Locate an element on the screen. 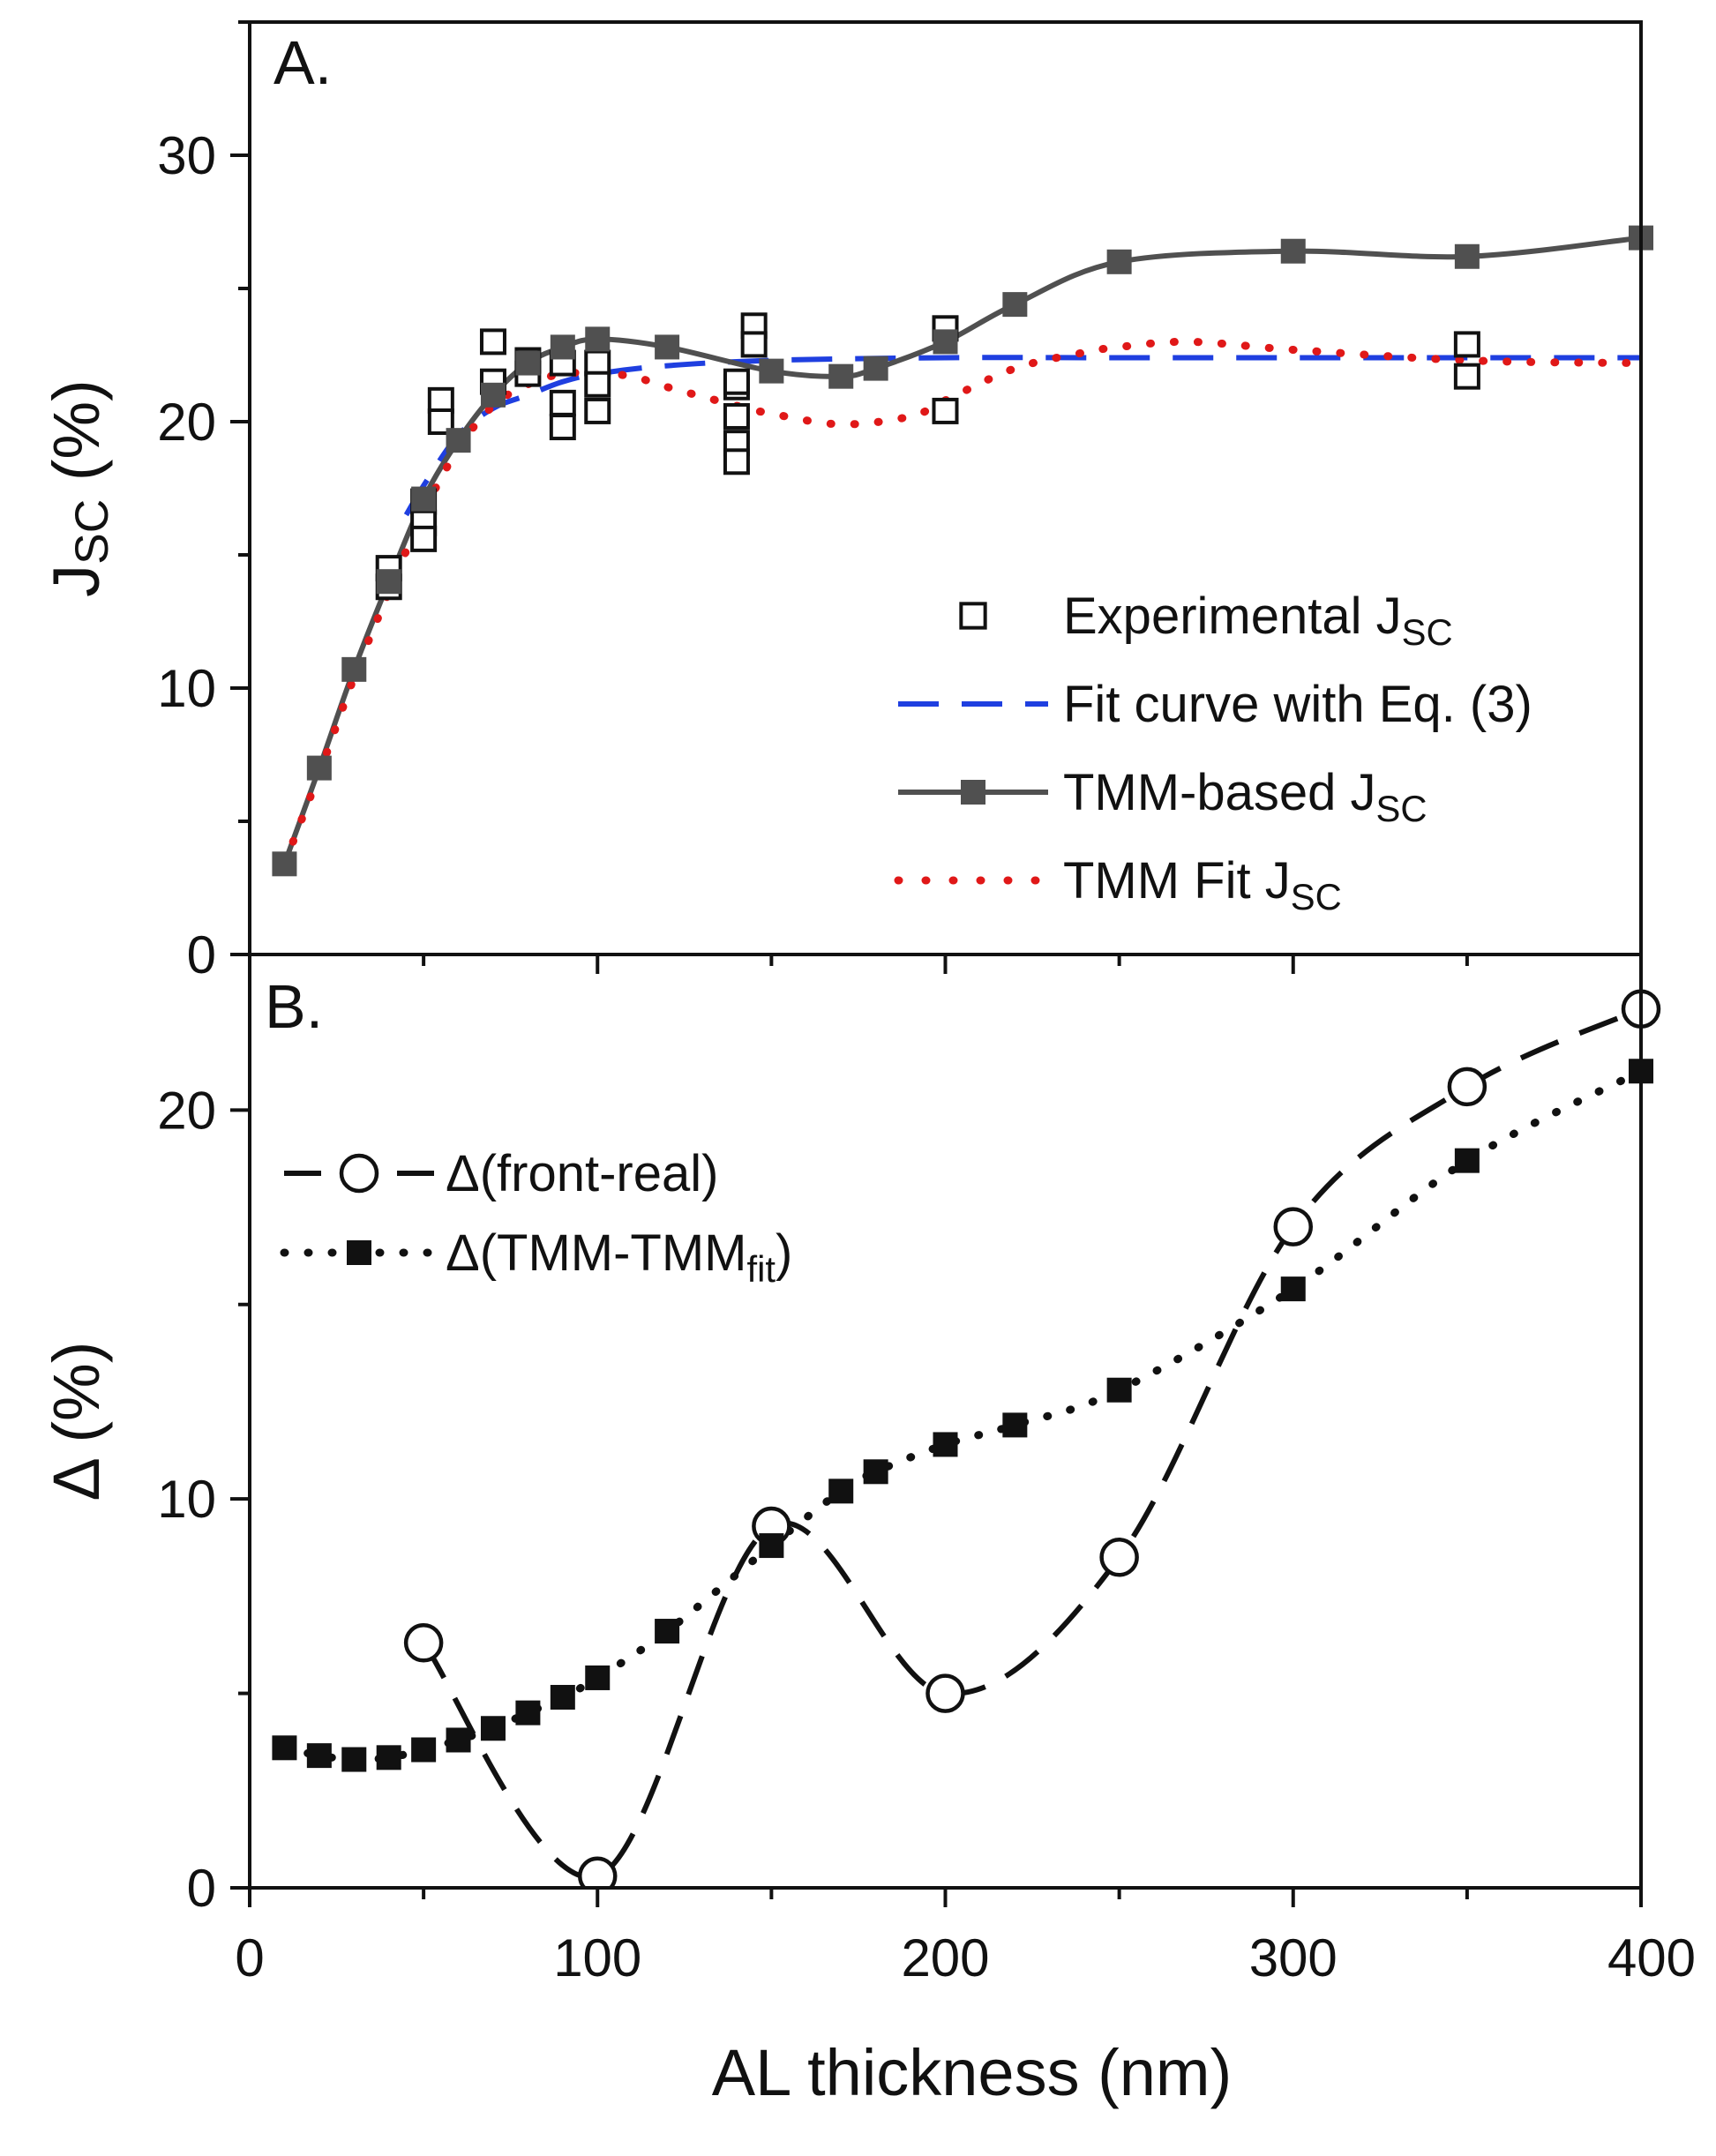 This screenshot has height=2156, width=1716. text-part: J is located at coordinates (76, 581).